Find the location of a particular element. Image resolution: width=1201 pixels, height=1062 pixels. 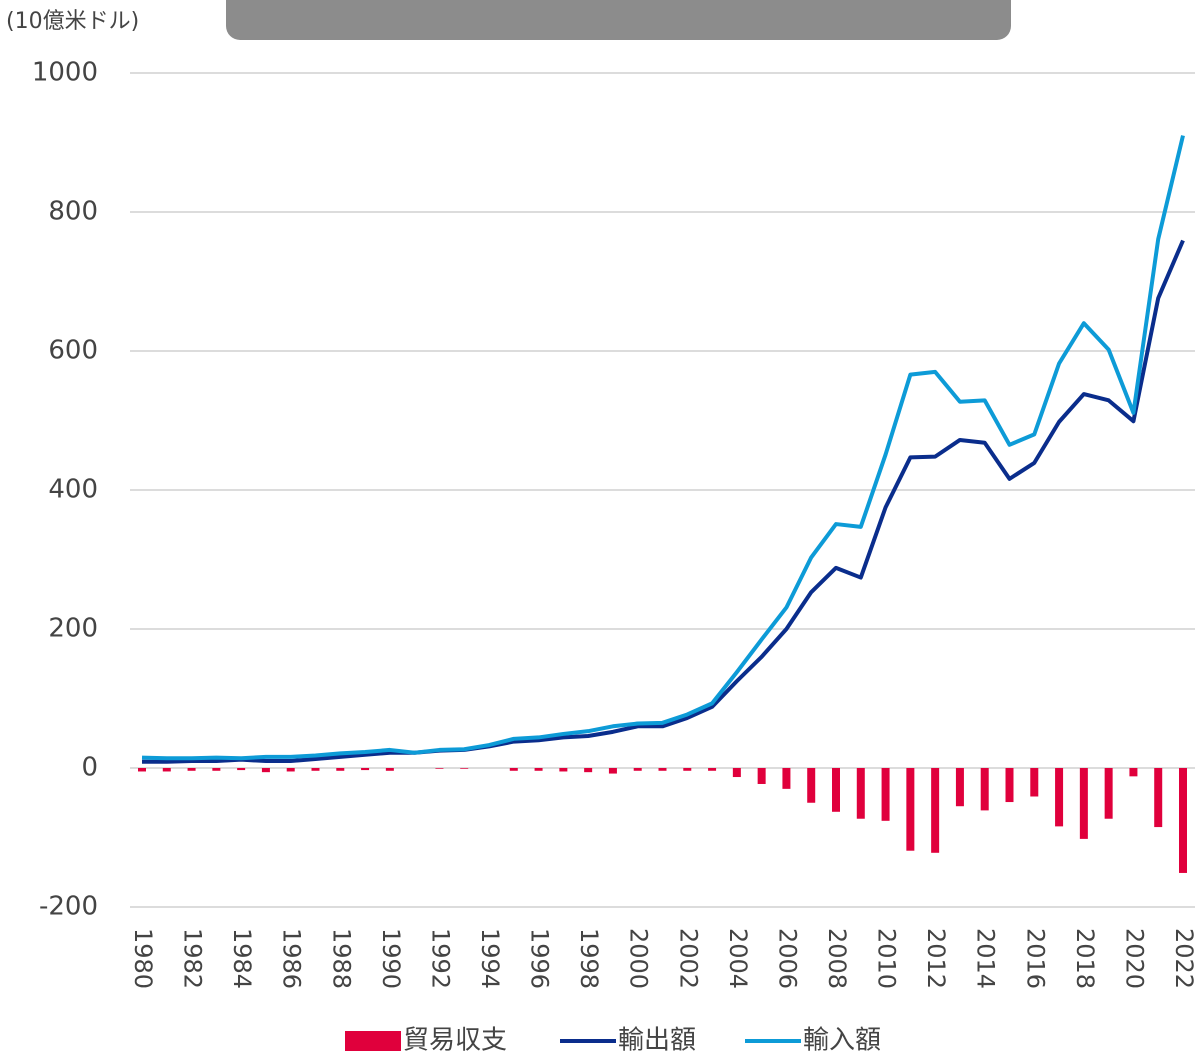

header-box is located at coordinates (618, 20).